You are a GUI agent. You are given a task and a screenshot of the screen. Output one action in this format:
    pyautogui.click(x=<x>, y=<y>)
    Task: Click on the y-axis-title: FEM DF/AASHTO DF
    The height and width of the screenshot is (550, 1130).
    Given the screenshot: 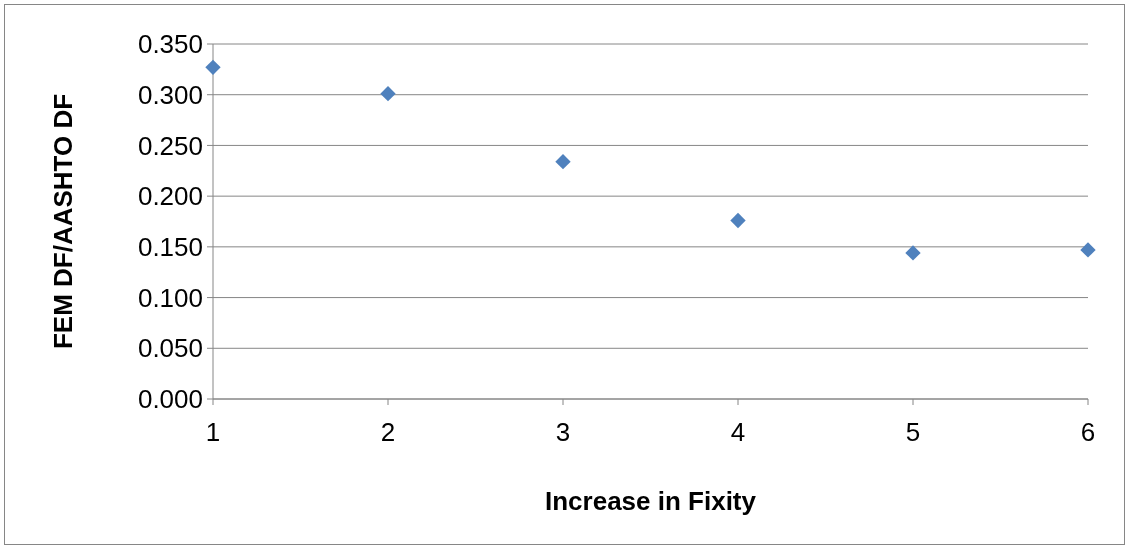 What is the action you would take?
    pyautogui.click(x=63, y=221)
    